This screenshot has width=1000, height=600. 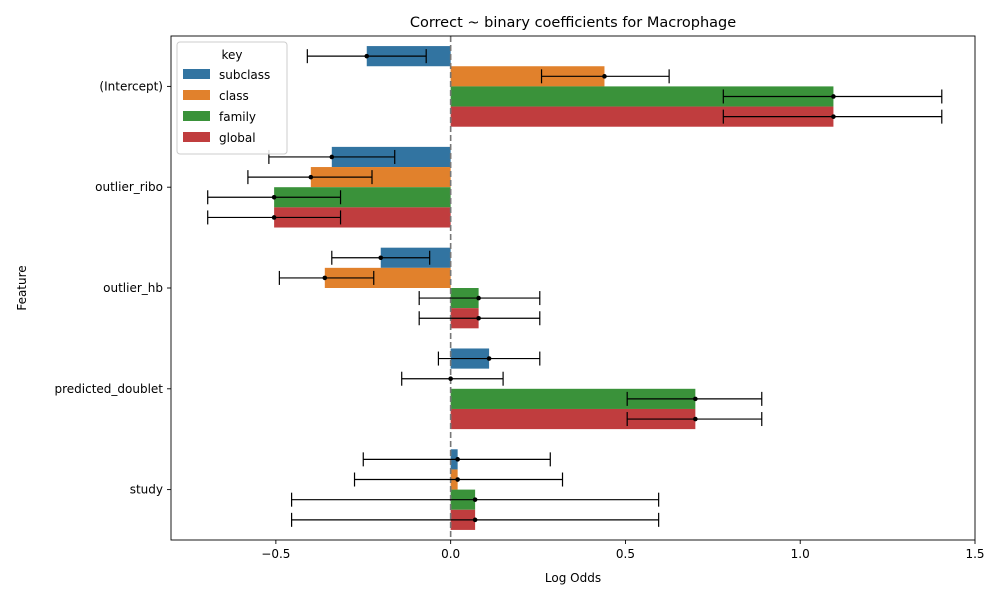 What do you see at coordinates (237, 117) in the screenshot?
I see `legend-label-family: family` at bounding box center [237, 117].